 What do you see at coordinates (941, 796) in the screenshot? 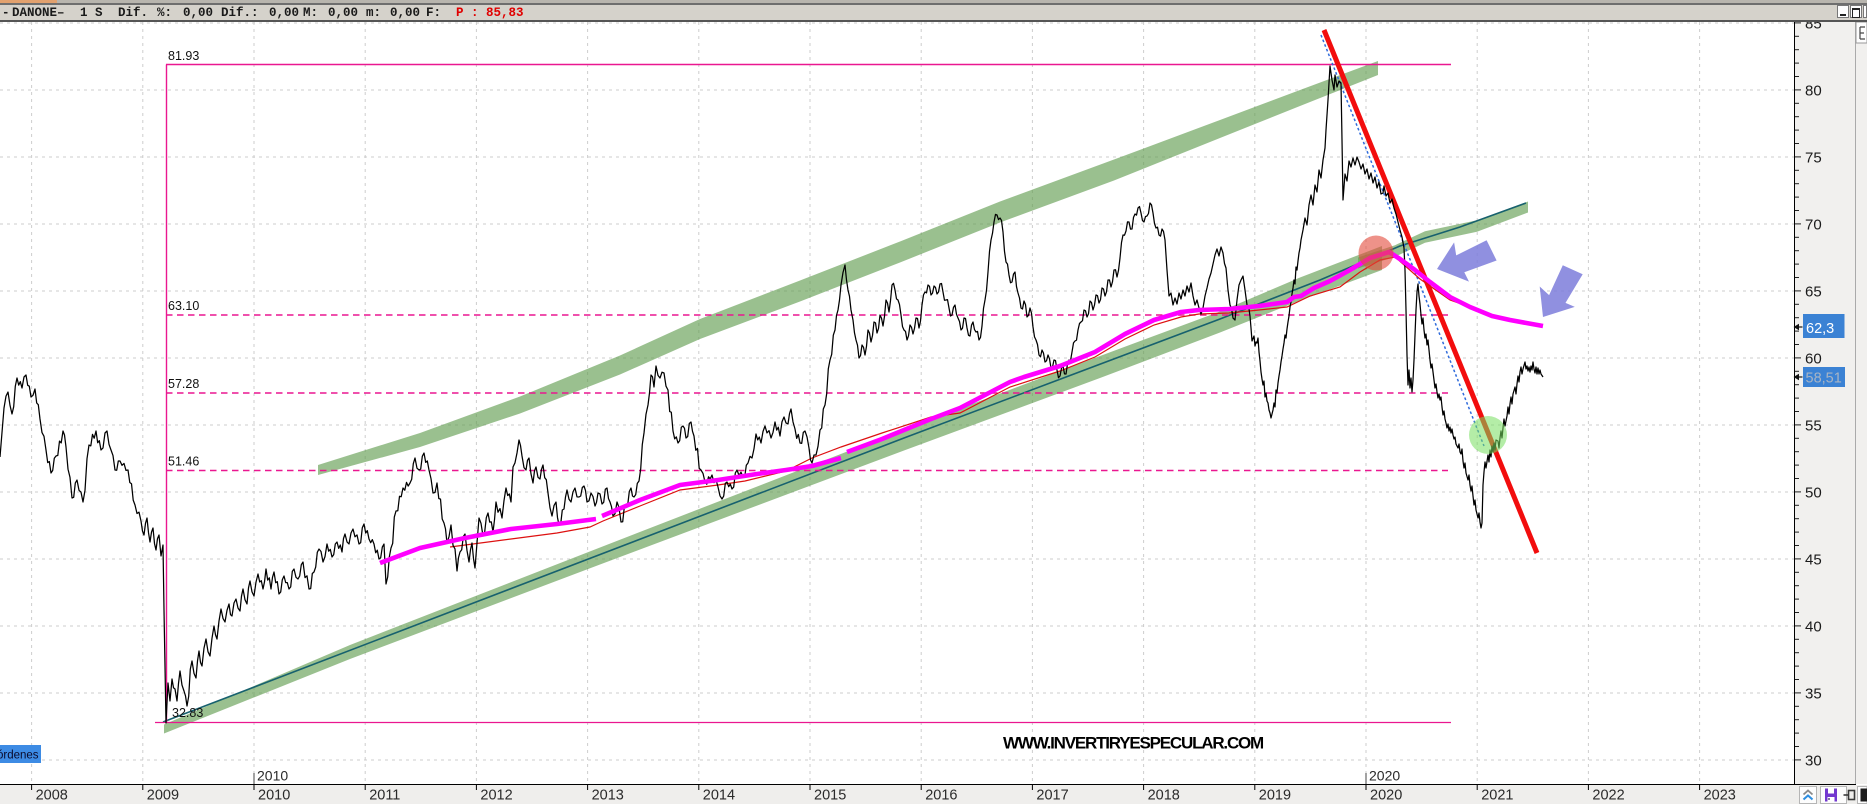
I see `svg-text: 2016` at bounding box center [941, 796].